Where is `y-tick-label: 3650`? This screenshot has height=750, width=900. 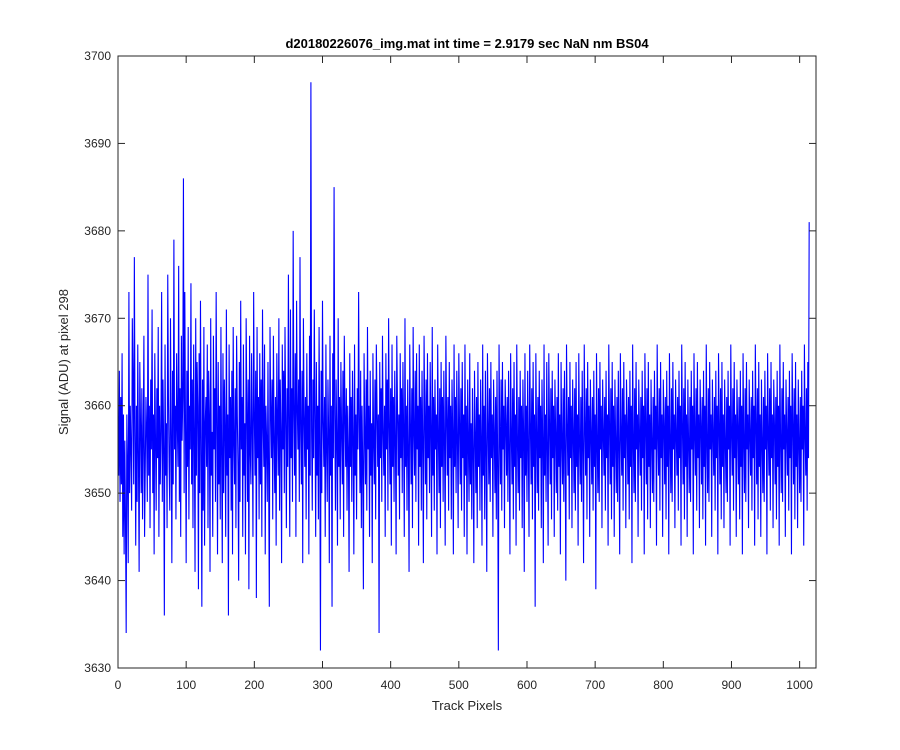
y-tick-label: 3650 is located at coordinates (97, 493).